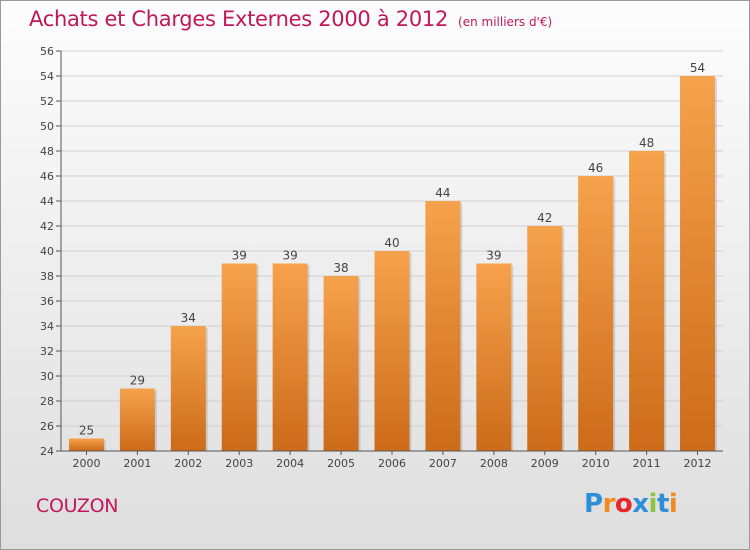  I want to click on x-tick-label: 2004, so click(290, 463).